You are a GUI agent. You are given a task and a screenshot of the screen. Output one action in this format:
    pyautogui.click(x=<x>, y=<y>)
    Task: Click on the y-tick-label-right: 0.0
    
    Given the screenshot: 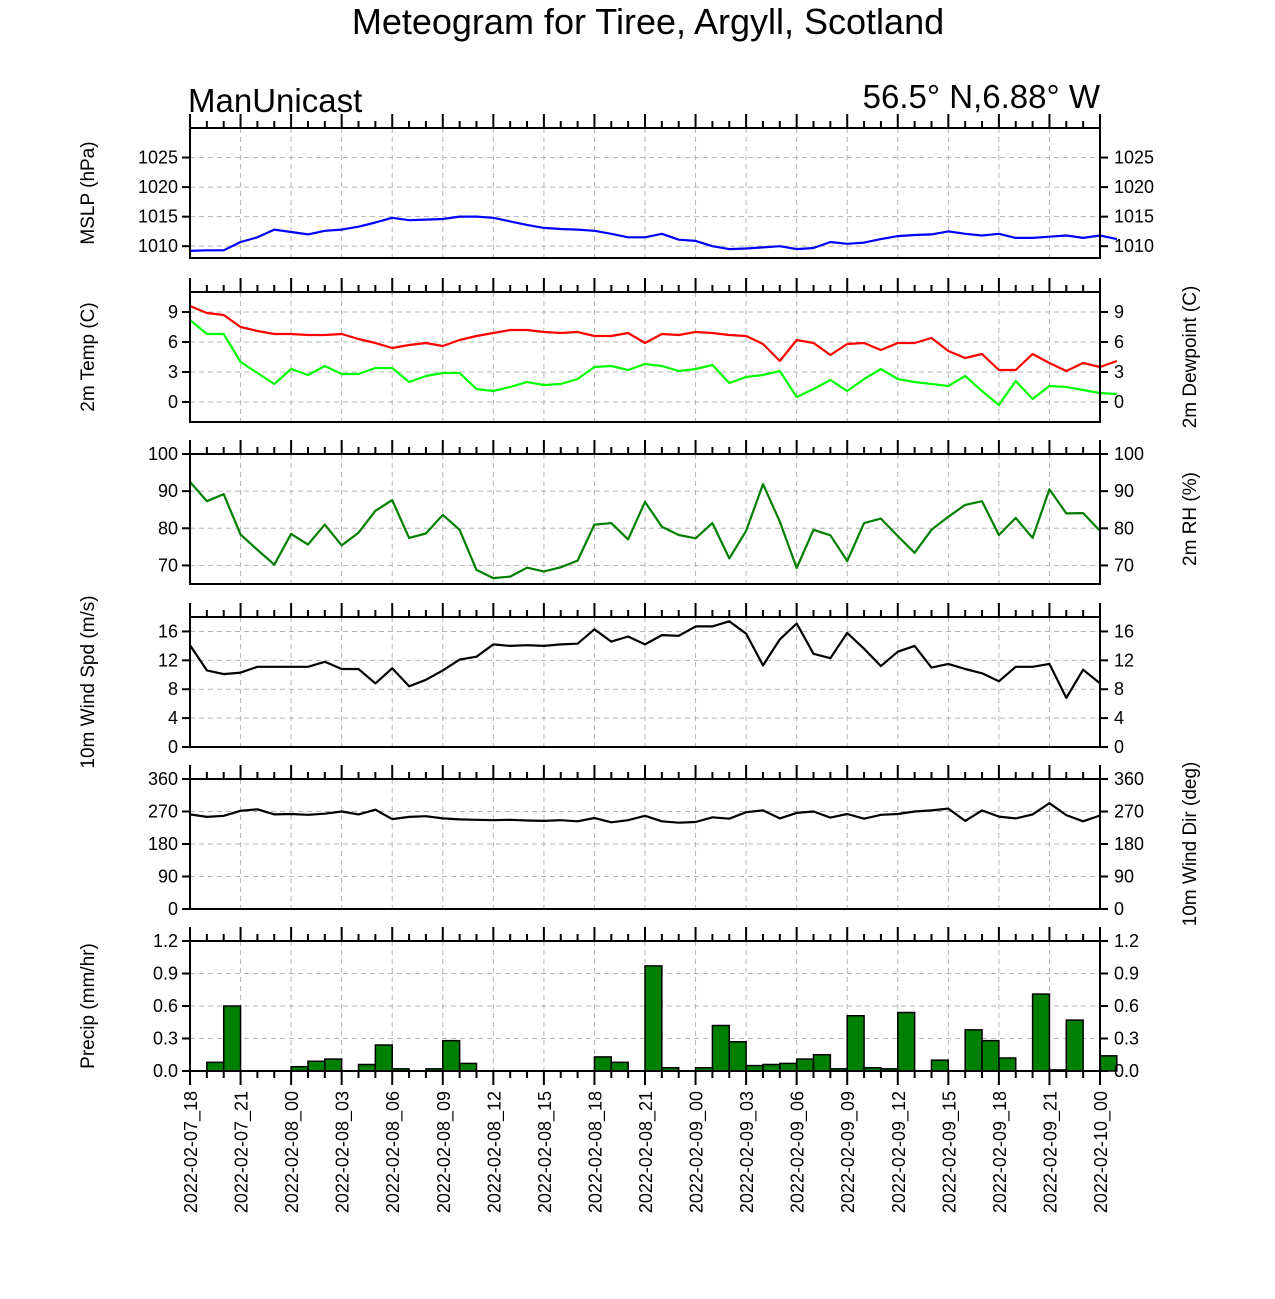 What is the action you would take?
    pyautogui.click(x=1126, y=1071)
    